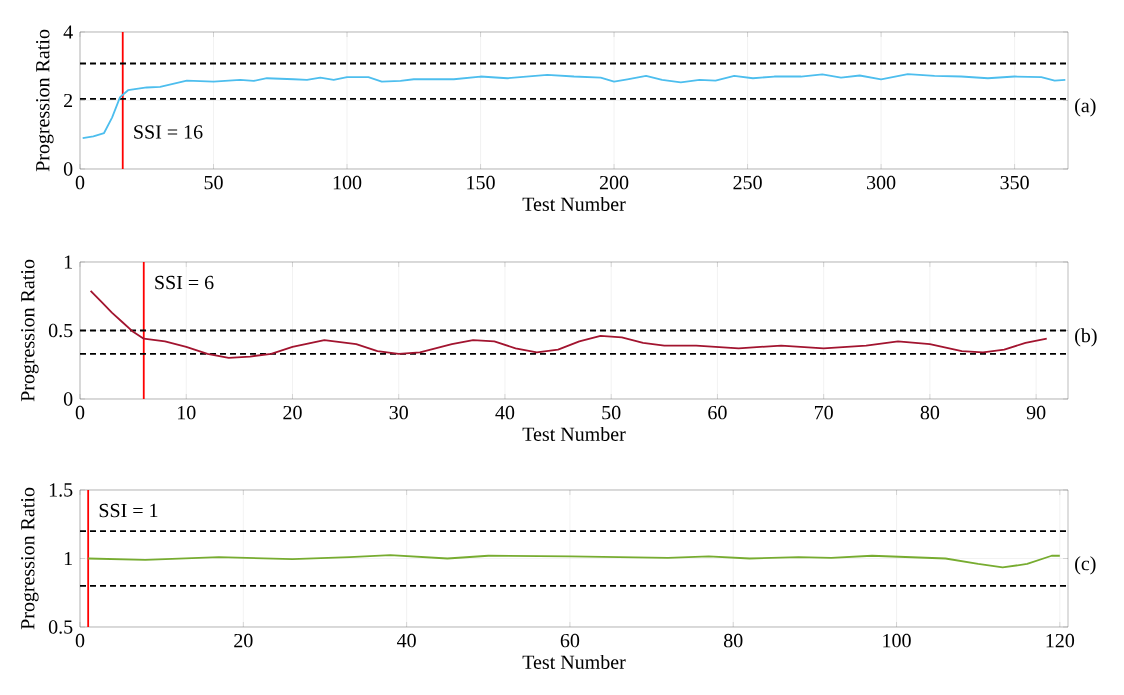  I want to click on x-tick-label: 90, so click(1036, 412).